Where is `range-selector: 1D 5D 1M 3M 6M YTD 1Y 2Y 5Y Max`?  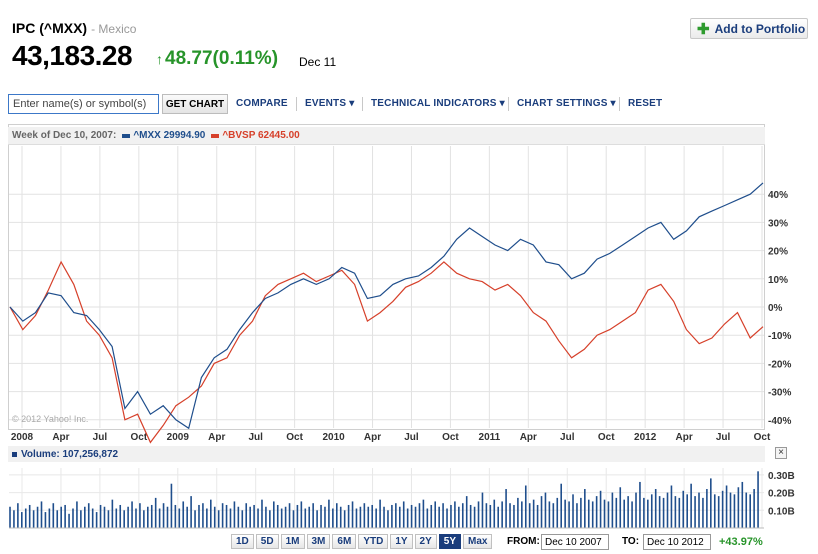 range-selector: 1D 5D 1M 3M 6M YTD 1Y 2Y 5Y Max is located at coordinates (362, 541).